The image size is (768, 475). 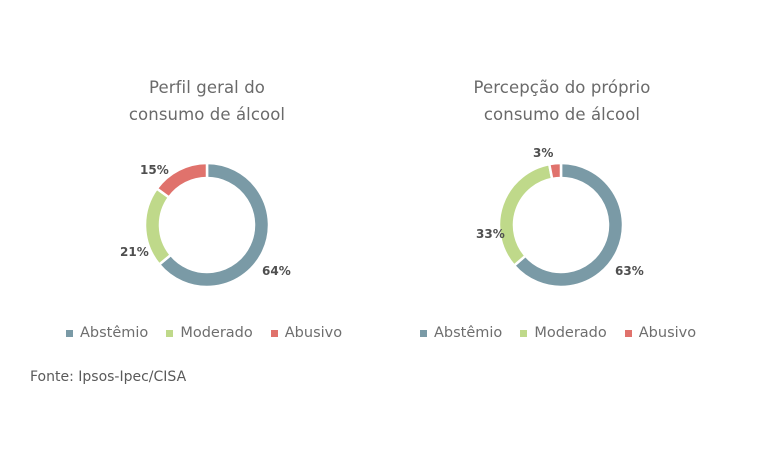 I want to click on chart1-legend: Abstêmio Moderado Abusivo, so click(x=213, y=333).